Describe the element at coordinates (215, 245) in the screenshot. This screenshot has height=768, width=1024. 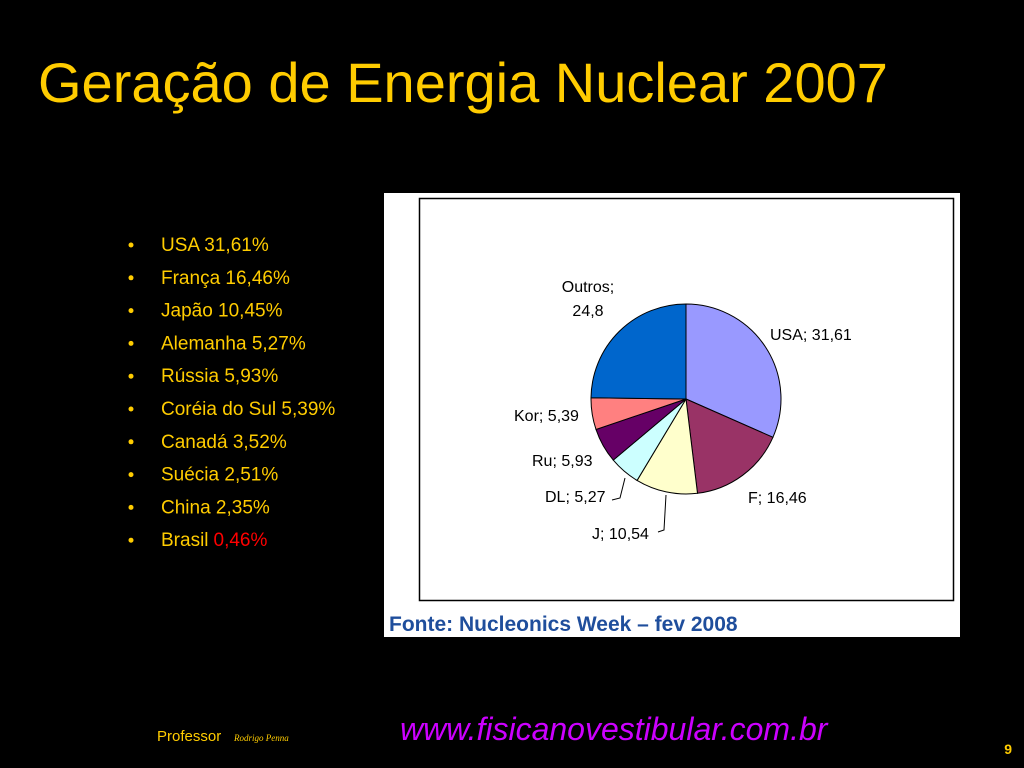
I see `bullet-text: USA 31,61%` at that location.